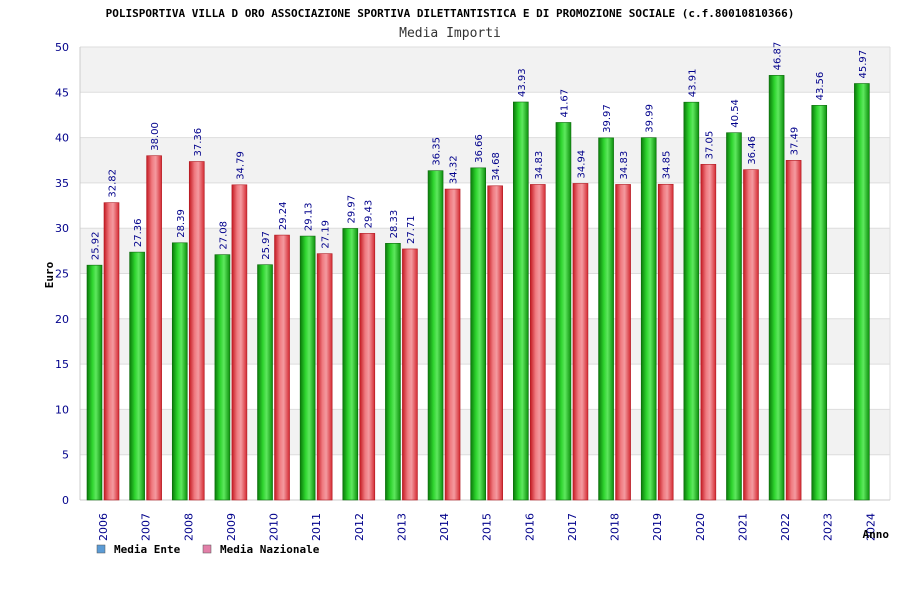 The image size is (900, 600). I want to click on x-tick-label: 2010, so click(274, 527).